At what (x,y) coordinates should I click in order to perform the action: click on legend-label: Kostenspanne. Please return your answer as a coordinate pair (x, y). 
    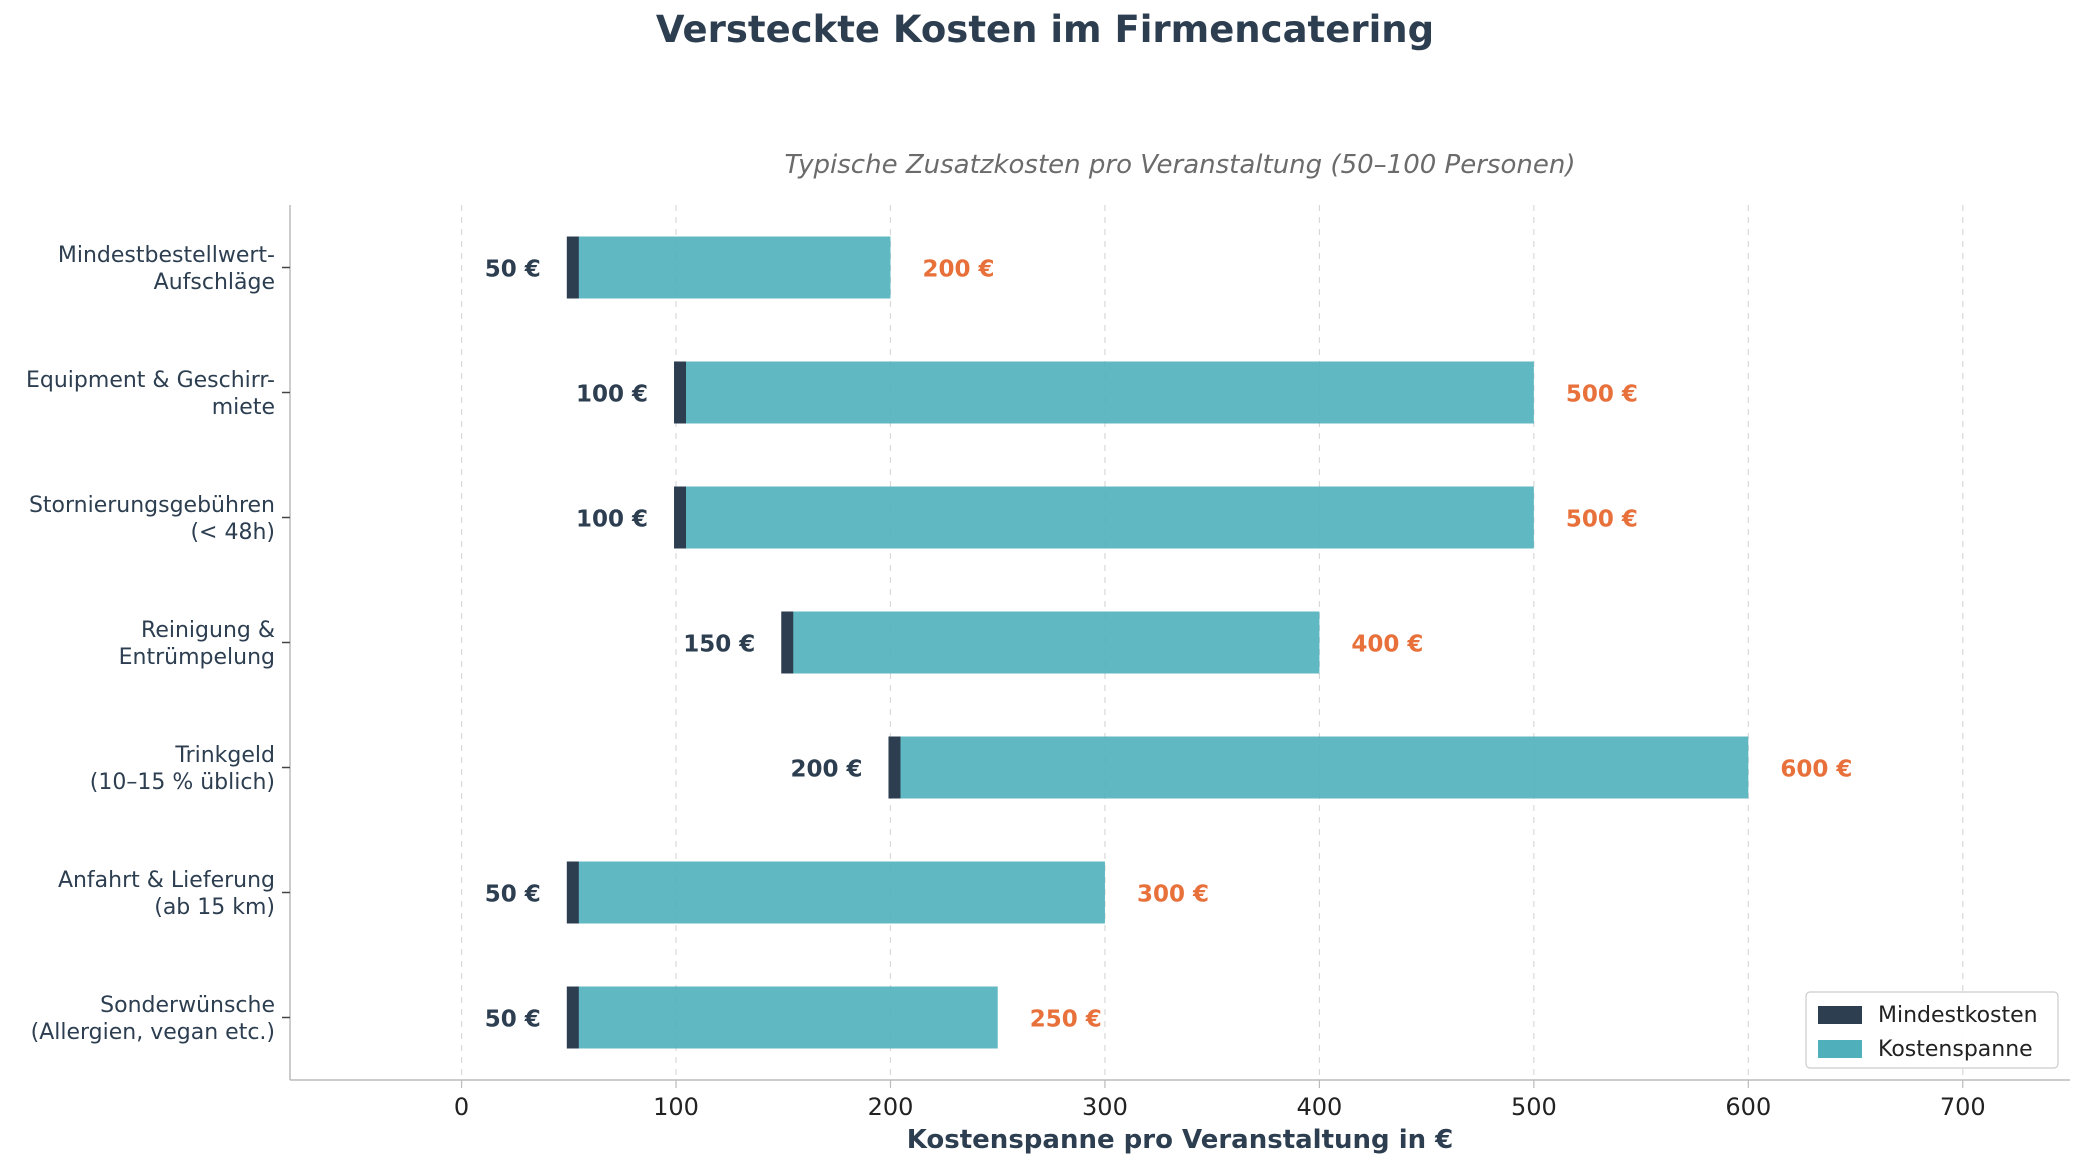
    Looking at the image, I should click on (1955, 1049).